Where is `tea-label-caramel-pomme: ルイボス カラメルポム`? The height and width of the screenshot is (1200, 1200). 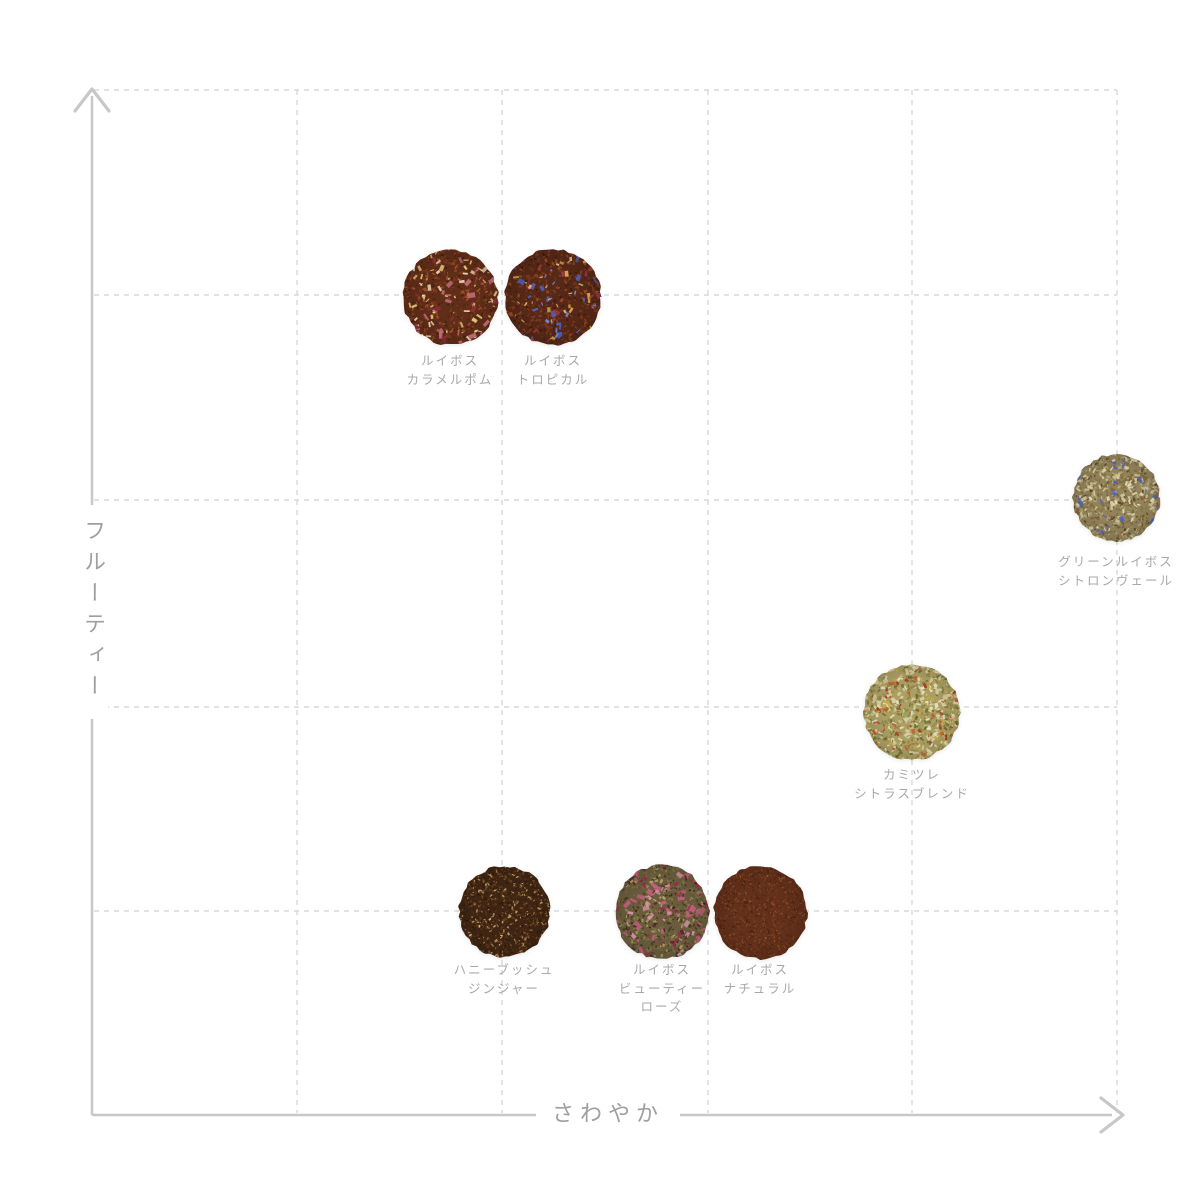 tea-label-caramel-pomme: ルイボス カラメルポム is located at coordinates (450, 370).